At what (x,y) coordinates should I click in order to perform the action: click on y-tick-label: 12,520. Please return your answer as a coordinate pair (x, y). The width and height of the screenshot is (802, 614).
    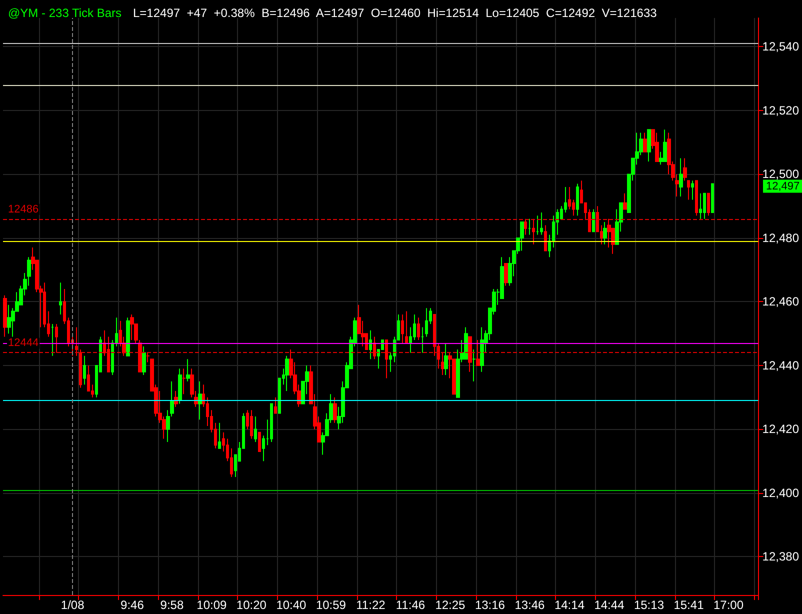
    Looking at the image, I should click on (781, 110).